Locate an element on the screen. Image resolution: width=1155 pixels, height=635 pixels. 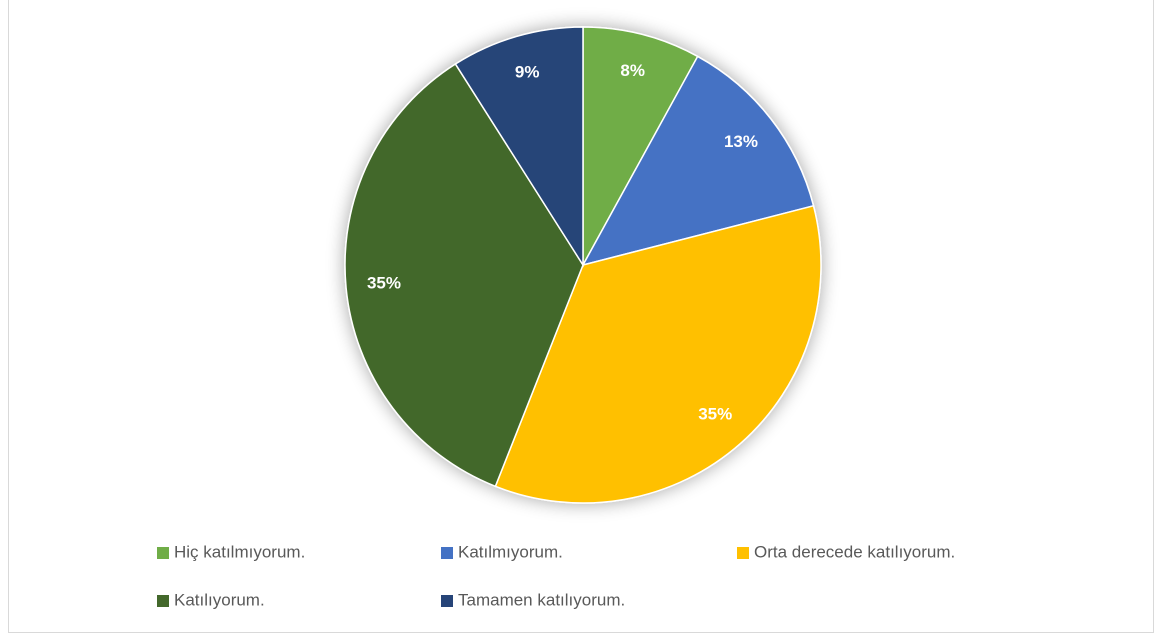
legend-label: Orta derecede katılıyorum. is located at coordinates (854, 551).